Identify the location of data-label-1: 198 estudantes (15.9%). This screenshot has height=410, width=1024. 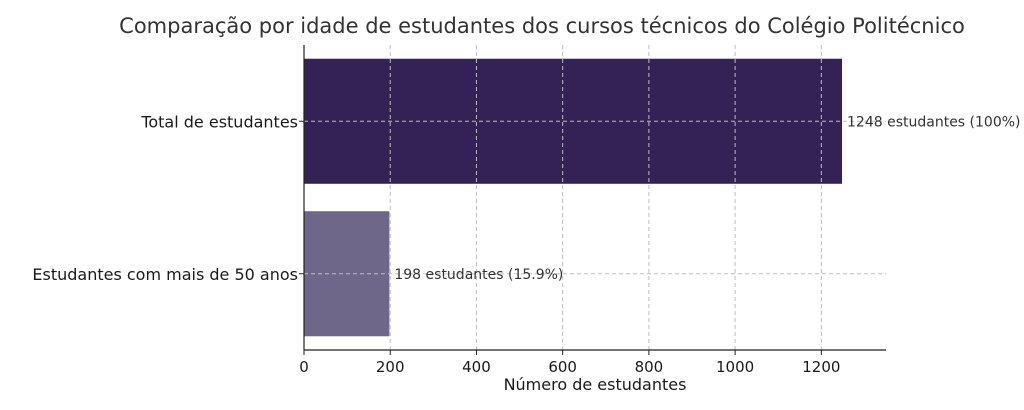
(478, 275).